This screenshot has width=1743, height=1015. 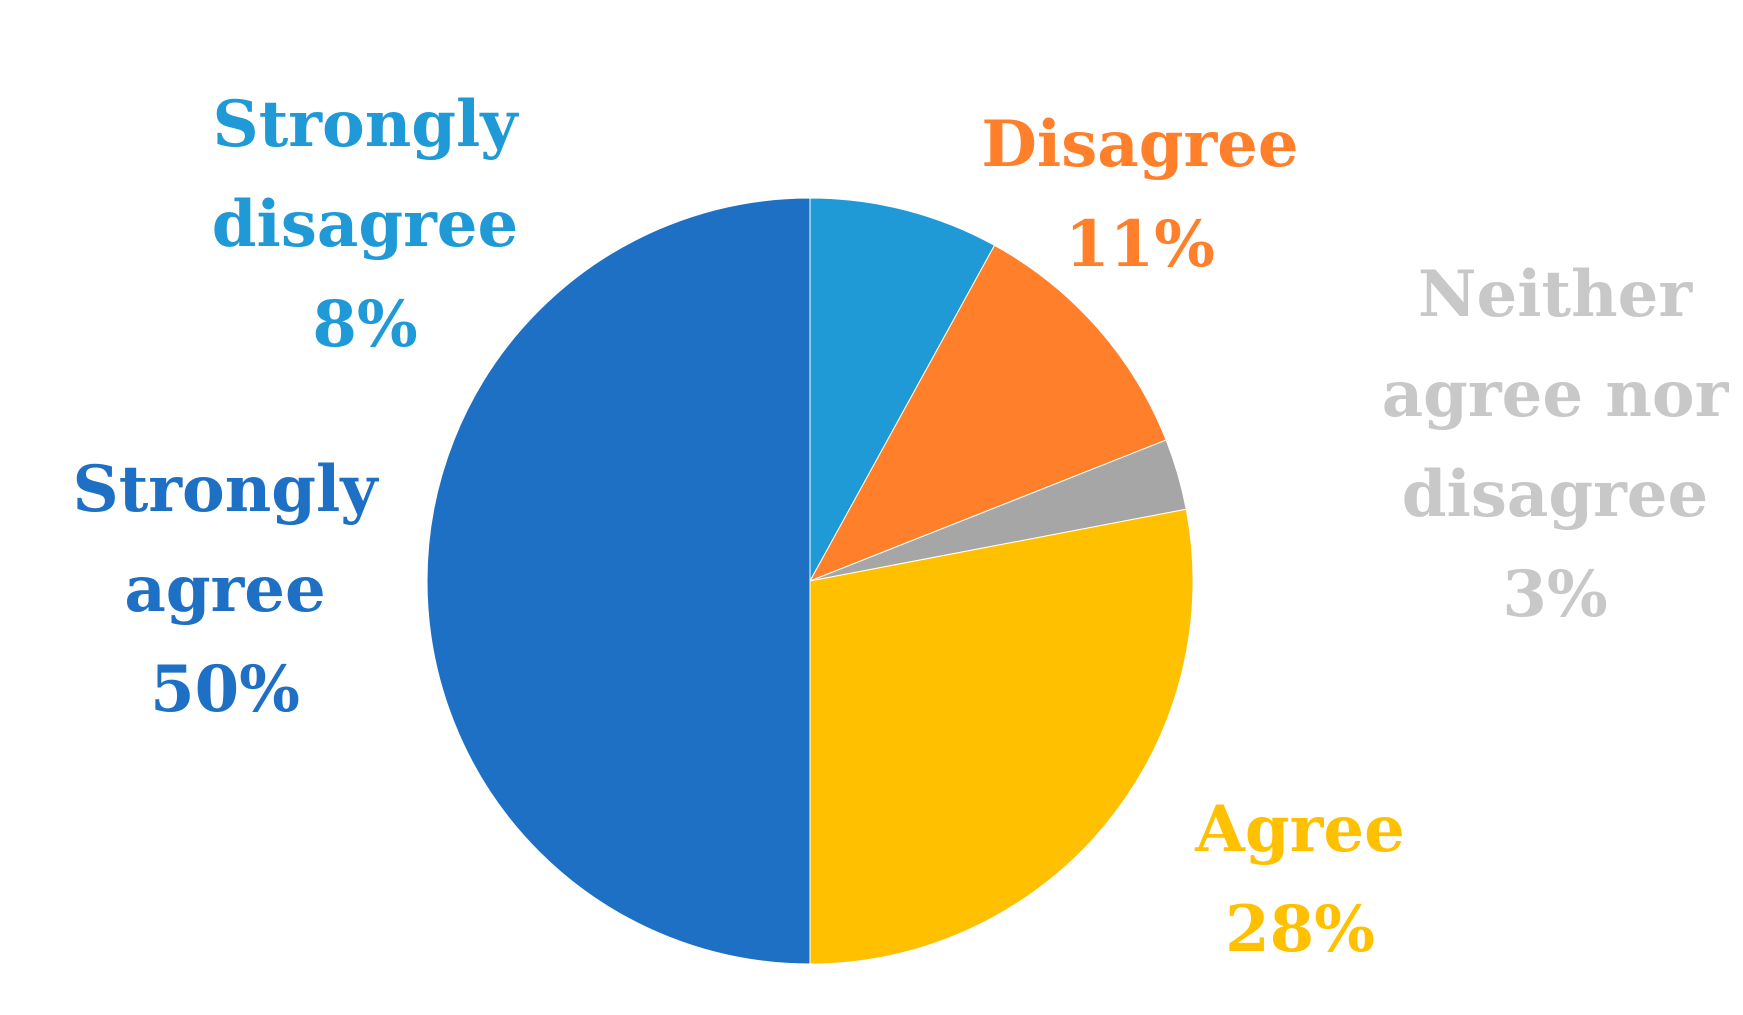 I want to click on label-disagree: Disagree 11%, so click(x=1140, y=195).